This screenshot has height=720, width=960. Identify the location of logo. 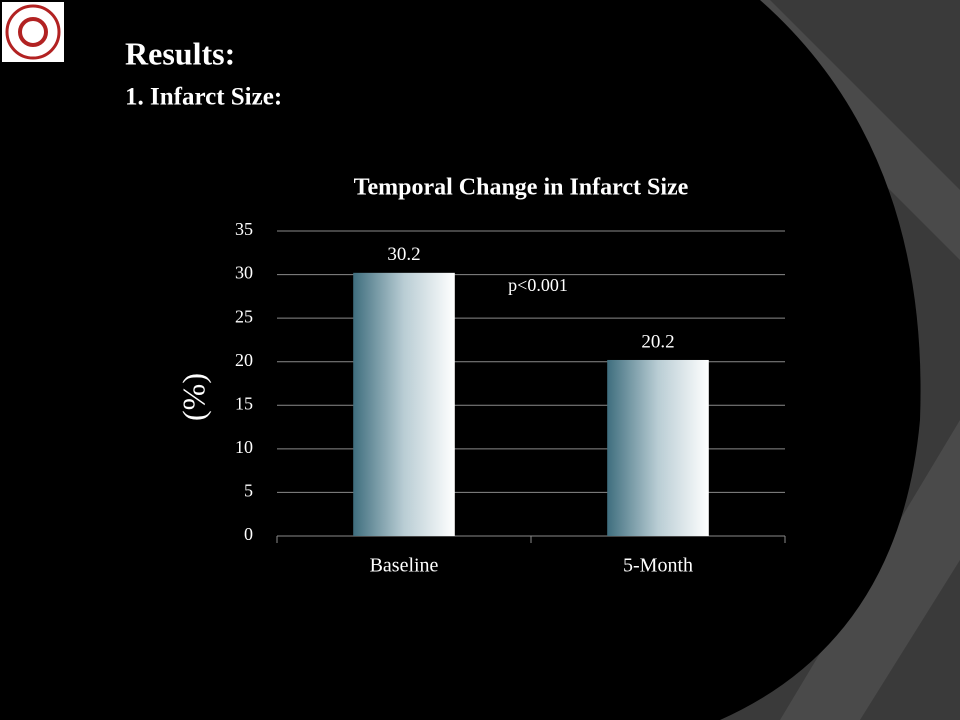
(33, 32).